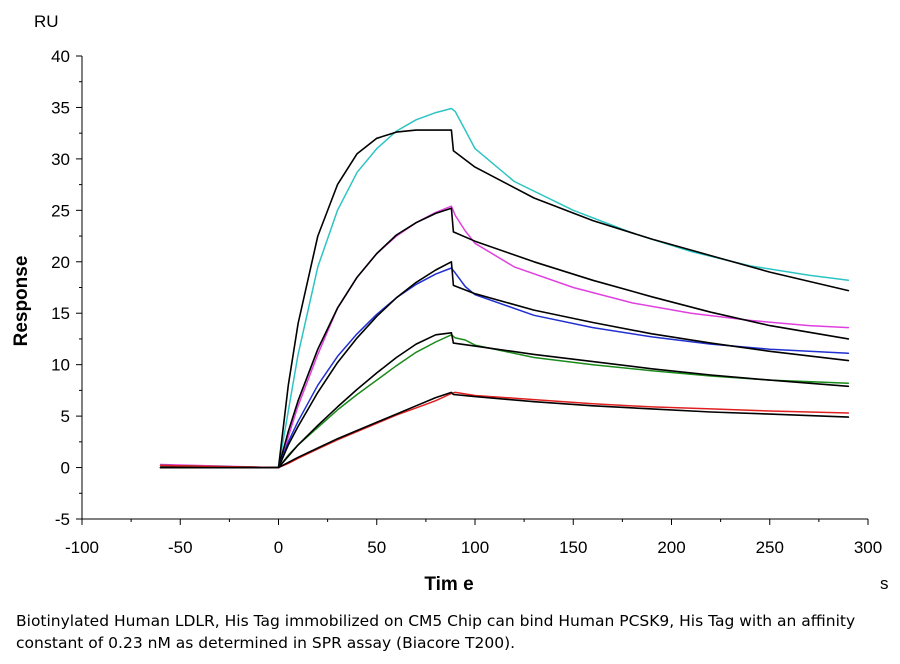 Image resolution: width=900 pixels, height=664 pixels. Describe the element at coordinates (60, 107) in the screenshot. I see `y-tick-label: 35` at that location.